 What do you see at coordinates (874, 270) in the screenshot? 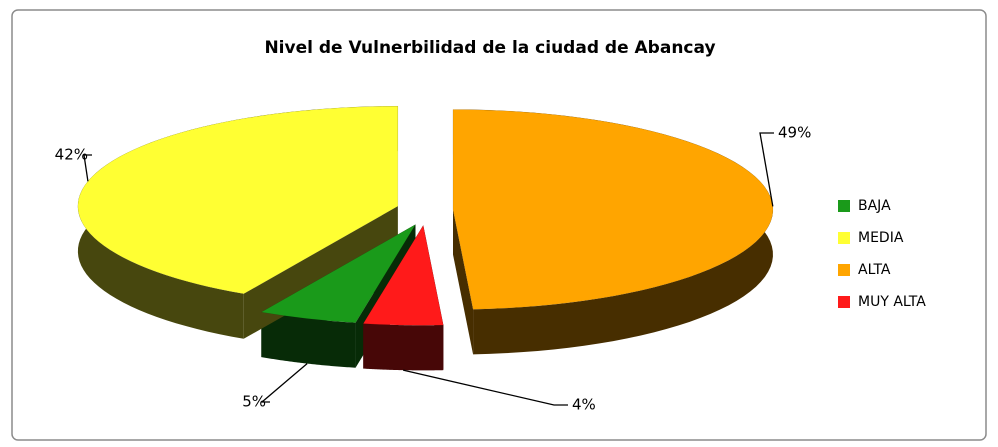
I see `legend-label: ALTA` at bounding box center [874, 270].